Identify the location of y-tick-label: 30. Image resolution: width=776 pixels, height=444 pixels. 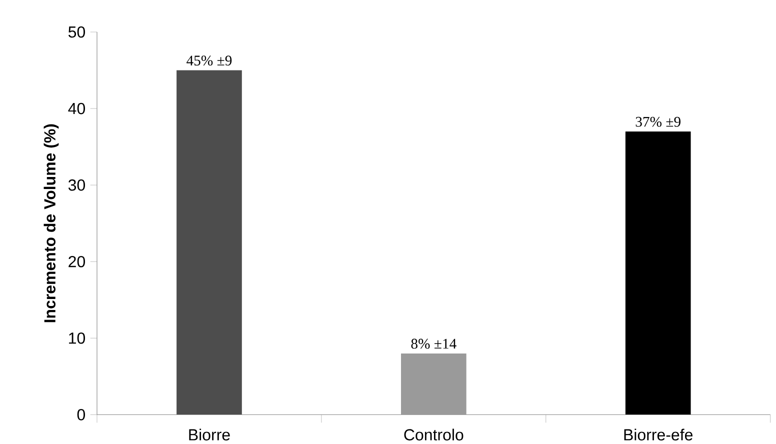
(76, 185).